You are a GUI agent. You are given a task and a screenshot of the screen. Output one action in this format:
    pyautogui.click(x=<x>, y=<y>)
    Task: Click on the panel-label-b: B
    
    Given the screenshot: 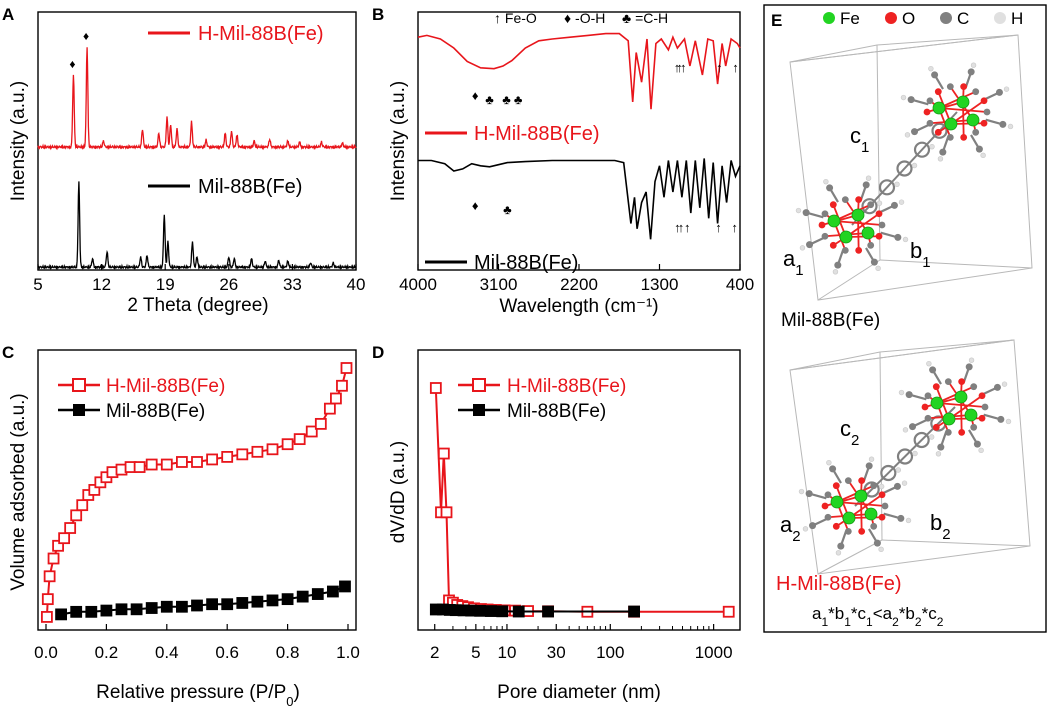 What is the action you would take?
    pyautogui.click(x=378, y=14)
    